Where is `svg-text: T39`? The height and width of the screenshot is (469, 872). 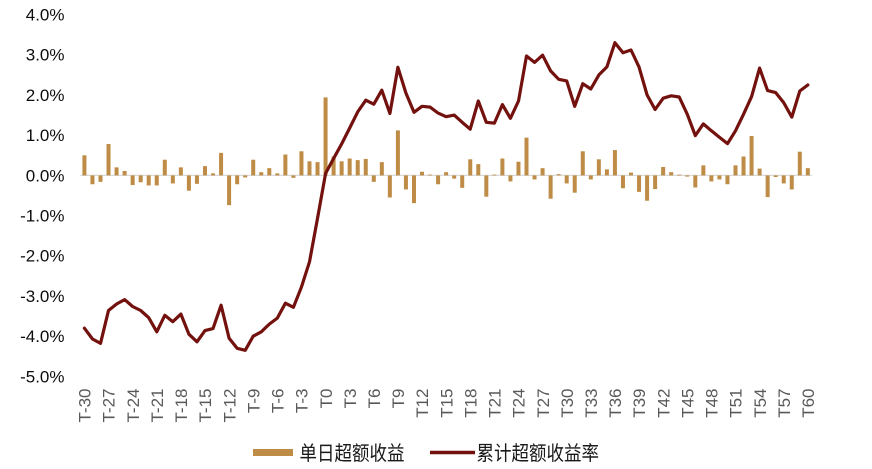
svg-text: T39 is located at coordinates (639, 403).